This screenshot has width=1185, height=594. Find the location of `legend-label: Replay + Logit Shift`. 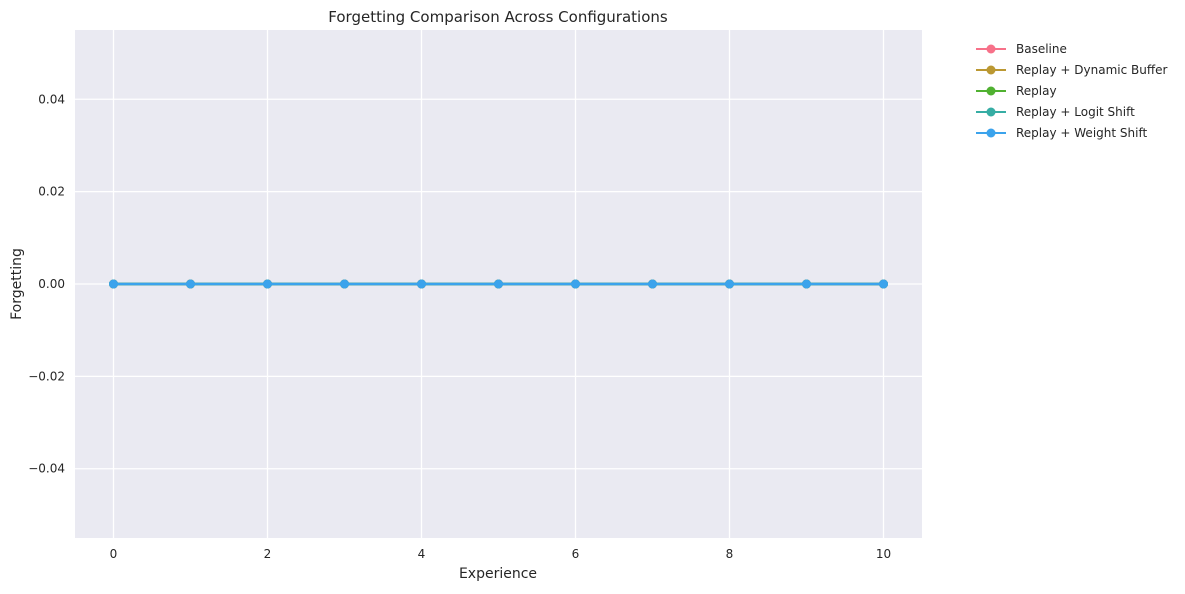

legend-label: Replay + Logit Shift is located at coordinates (1075, 112).